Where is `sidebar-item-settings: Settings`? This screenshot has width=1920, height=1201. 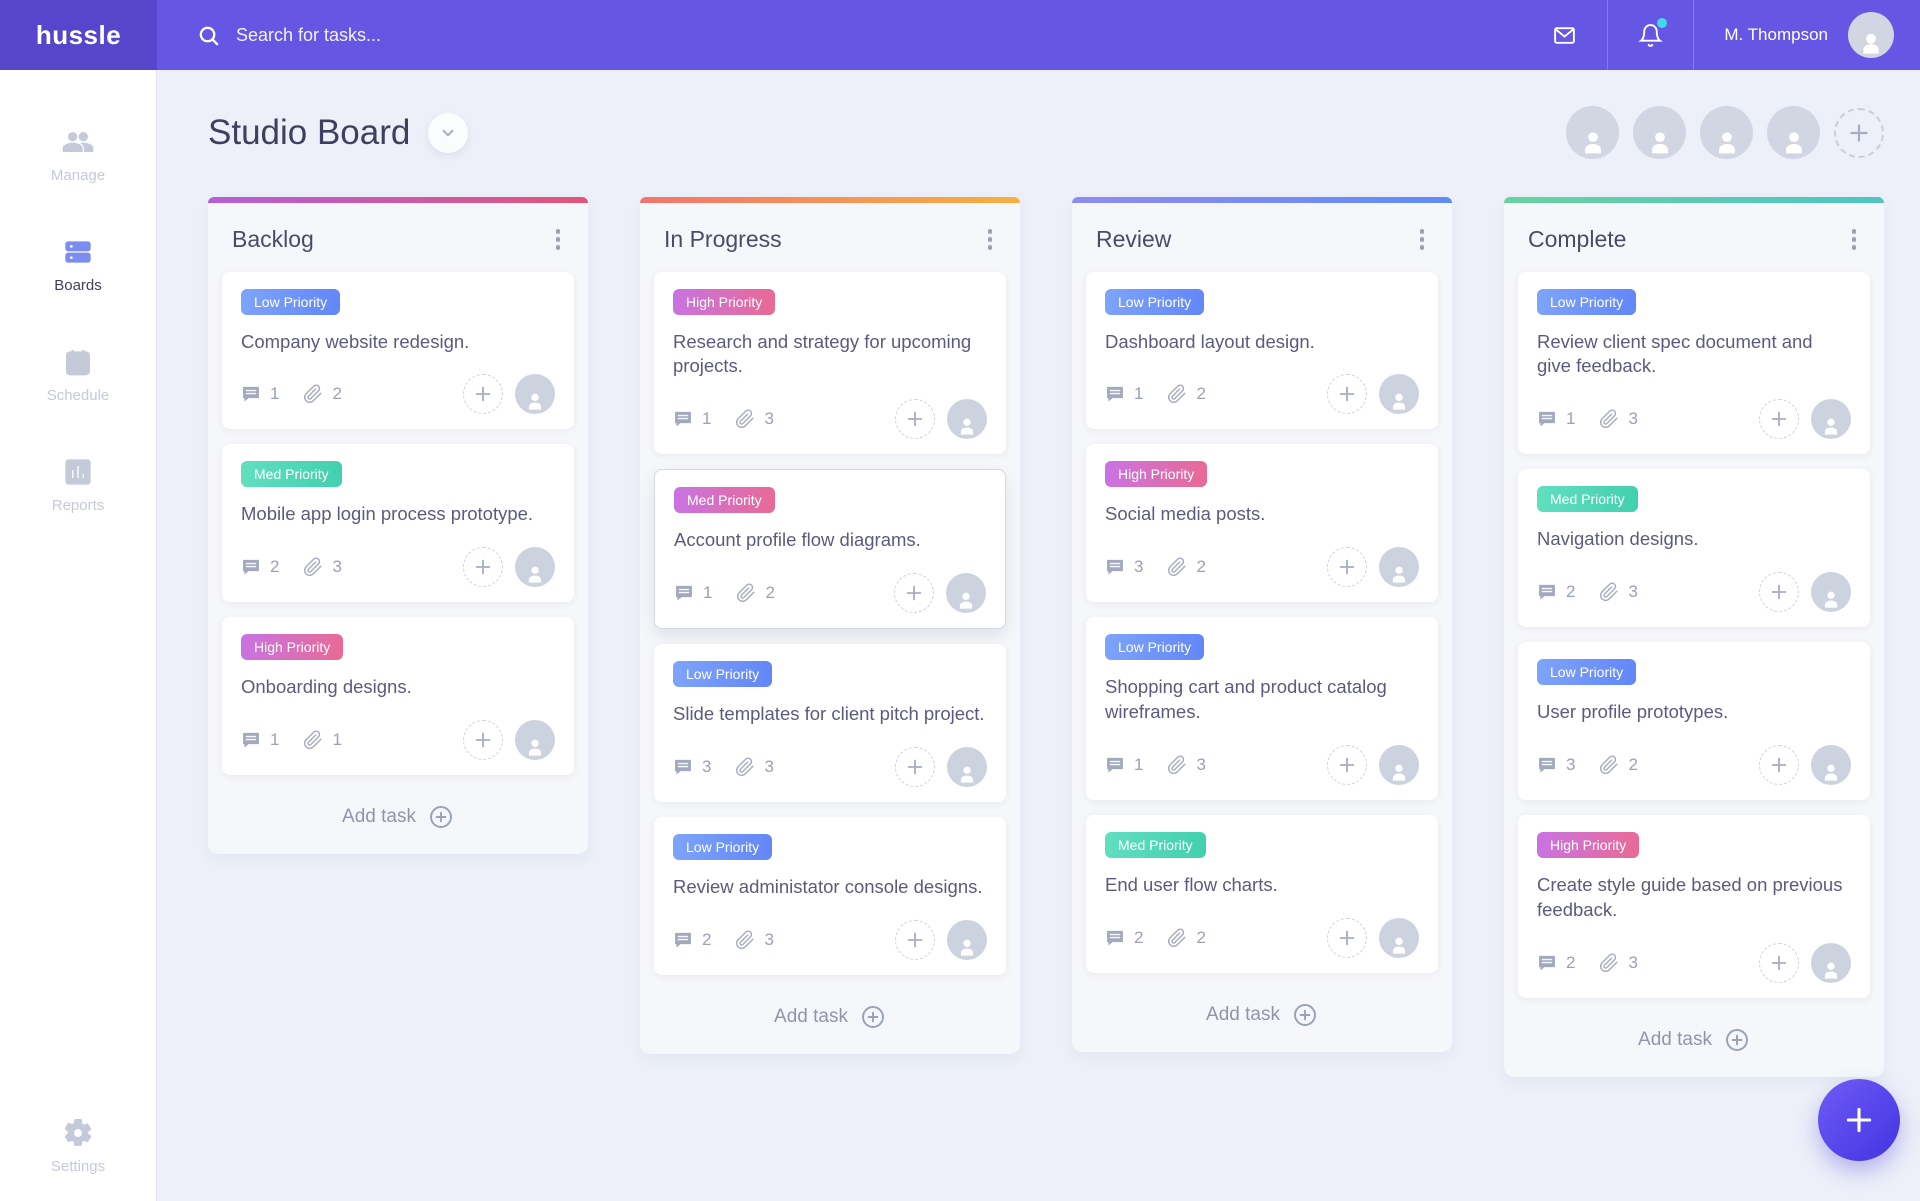
sidebar-item-settings: Settings is located at coordinates (78, 1146).